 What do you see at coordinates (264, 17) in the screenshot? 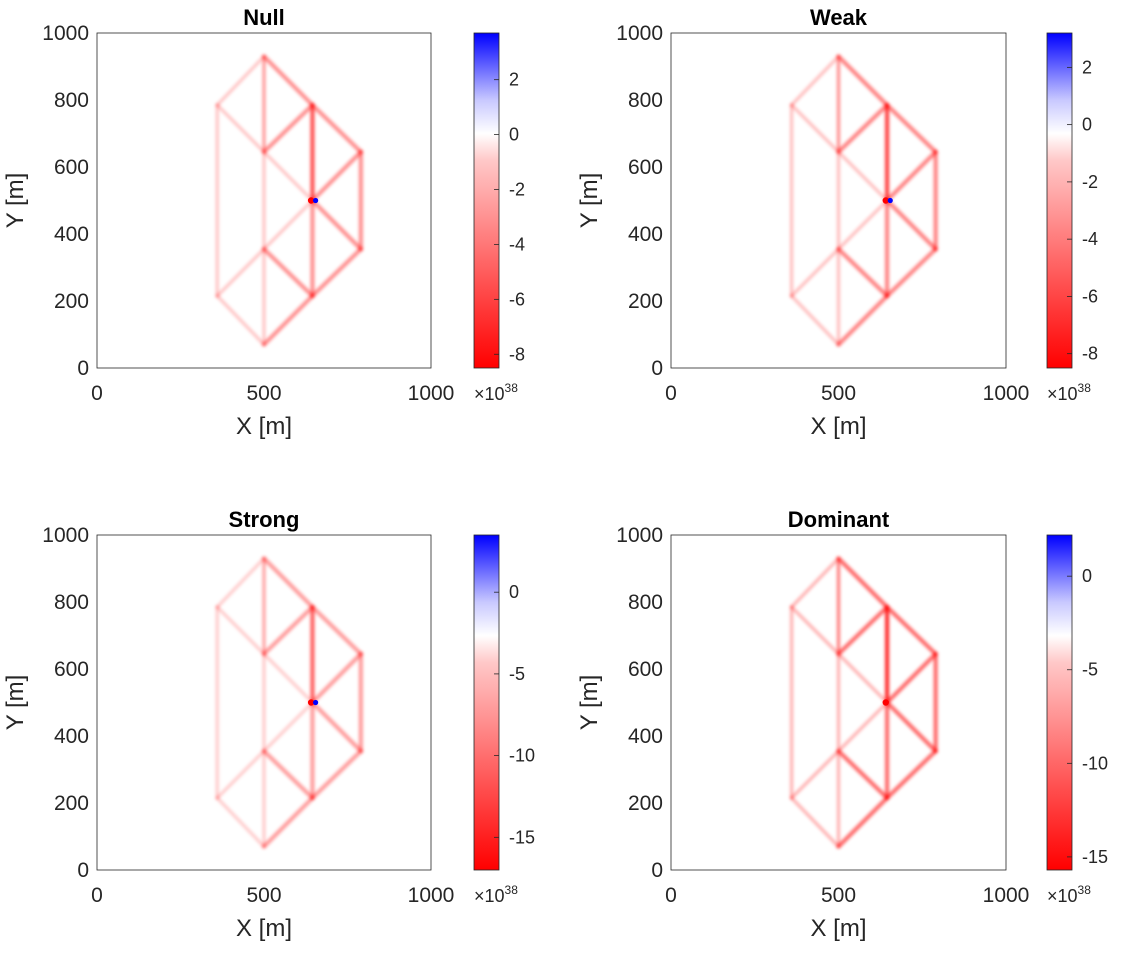
I see `chart-title: Null` at bounding box center [264, 17].